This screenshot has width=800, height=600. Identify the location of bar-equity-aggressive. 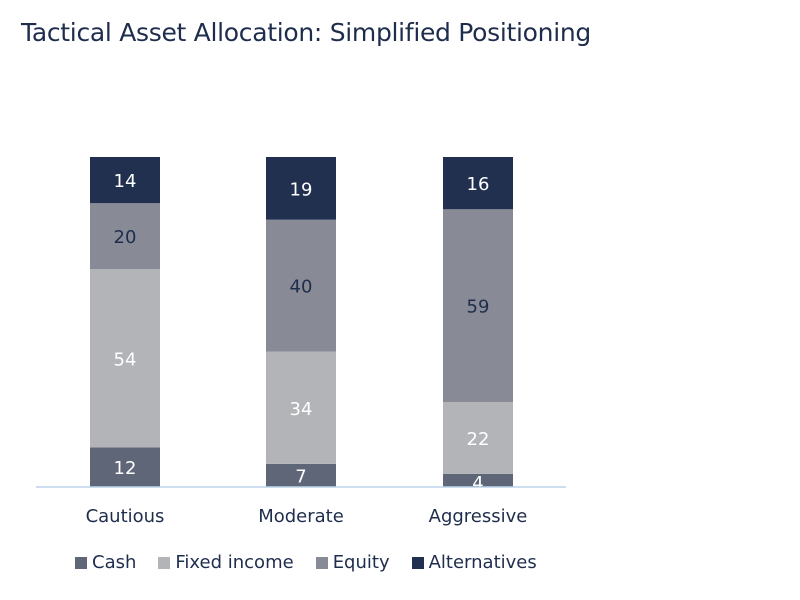
(478, 306).